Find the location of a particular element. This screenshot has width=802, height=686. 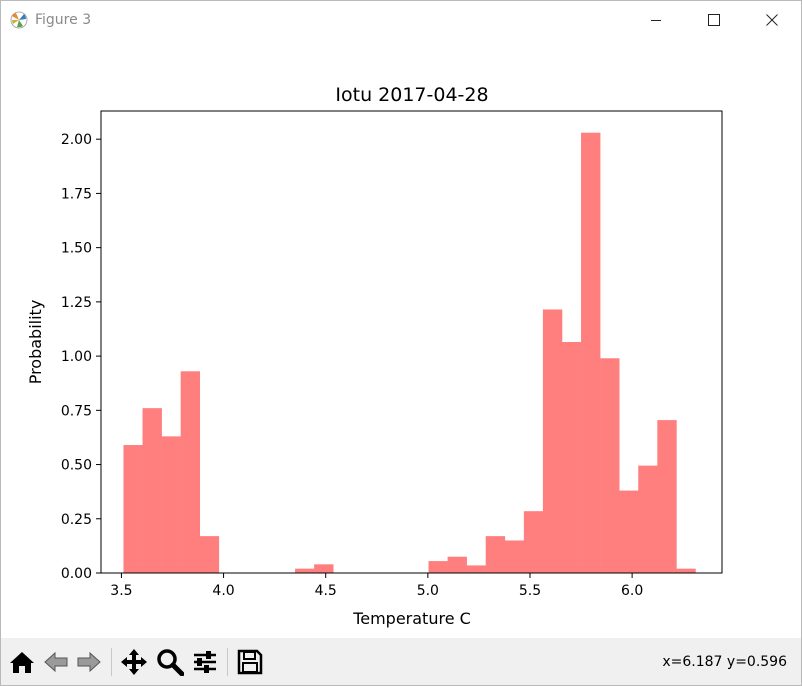

close-icon is located at coordinates (772, 20).